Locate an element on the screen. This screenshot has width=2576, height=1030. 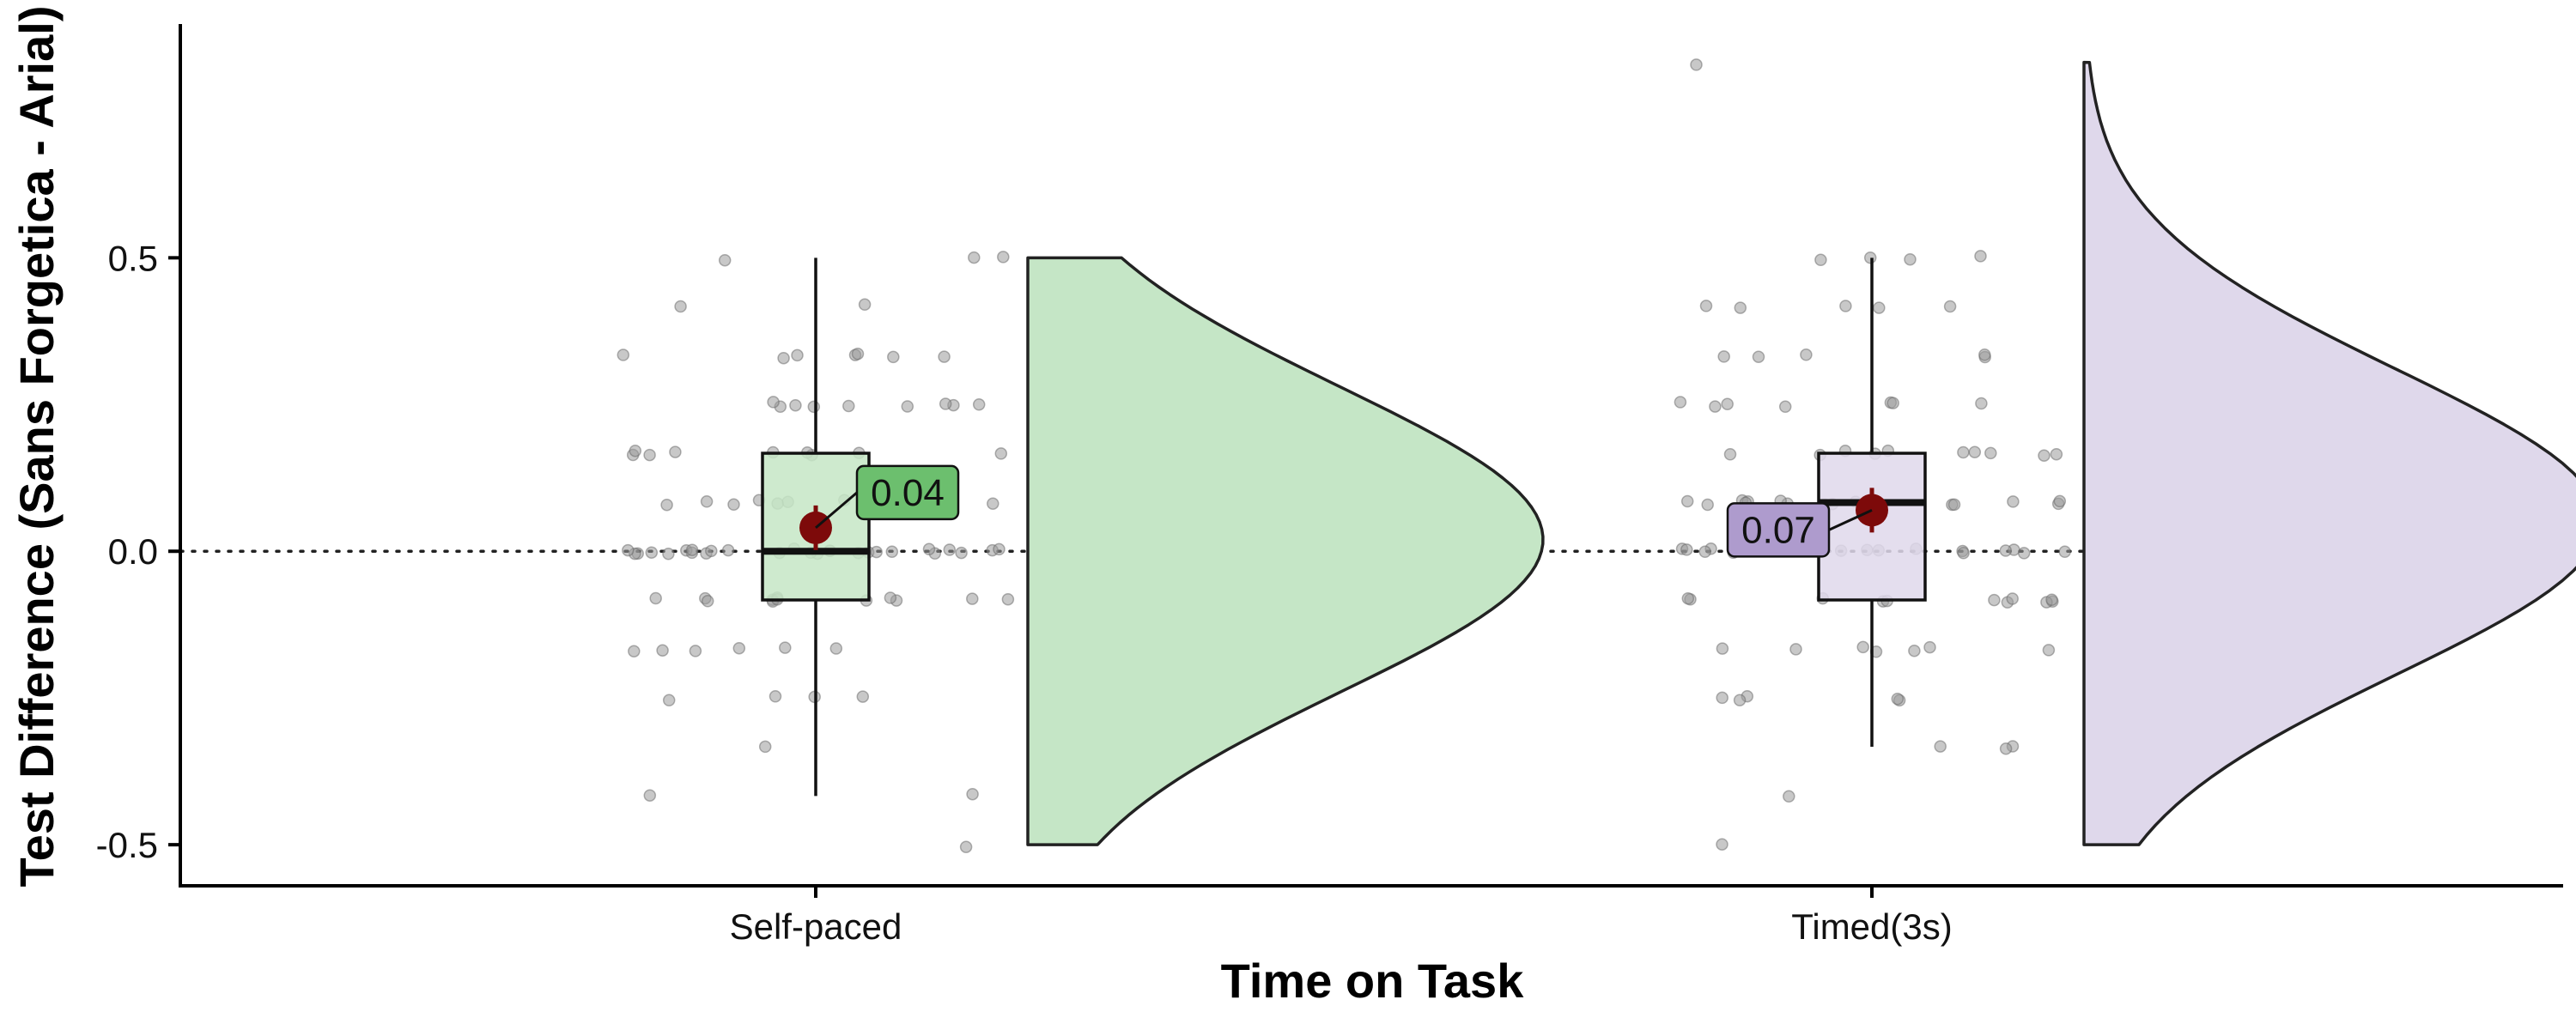
y-tick-label: 0.5 is located at coordinates (133, 258).